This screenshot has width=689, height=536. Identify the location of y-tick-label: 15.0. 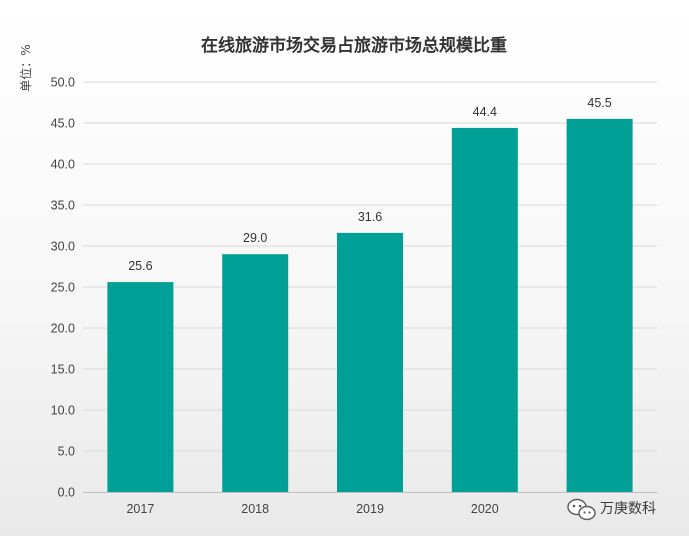
(63, 370).